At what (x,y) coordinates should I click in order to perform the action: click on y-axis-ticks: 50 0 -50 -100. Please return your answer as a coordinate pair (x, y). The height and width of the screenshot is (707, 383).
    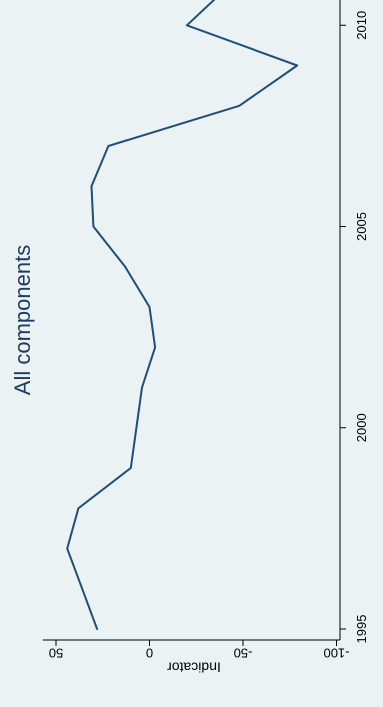
    Looking at the image, I should click on (199, 650).